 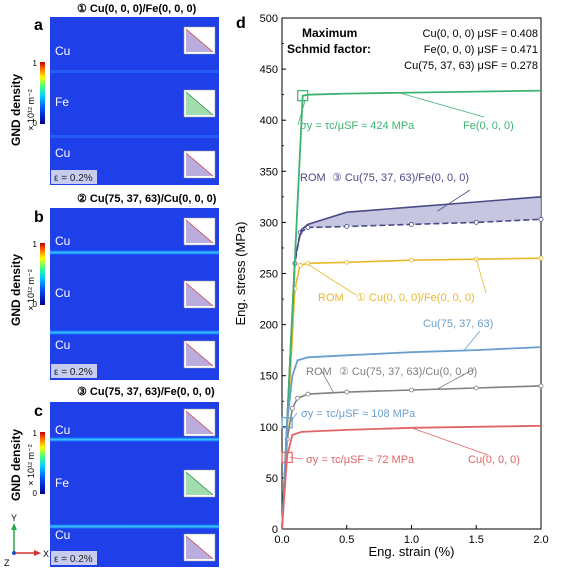 I want to click on y-tick-label-2: 100, so click(x=269, y=428).